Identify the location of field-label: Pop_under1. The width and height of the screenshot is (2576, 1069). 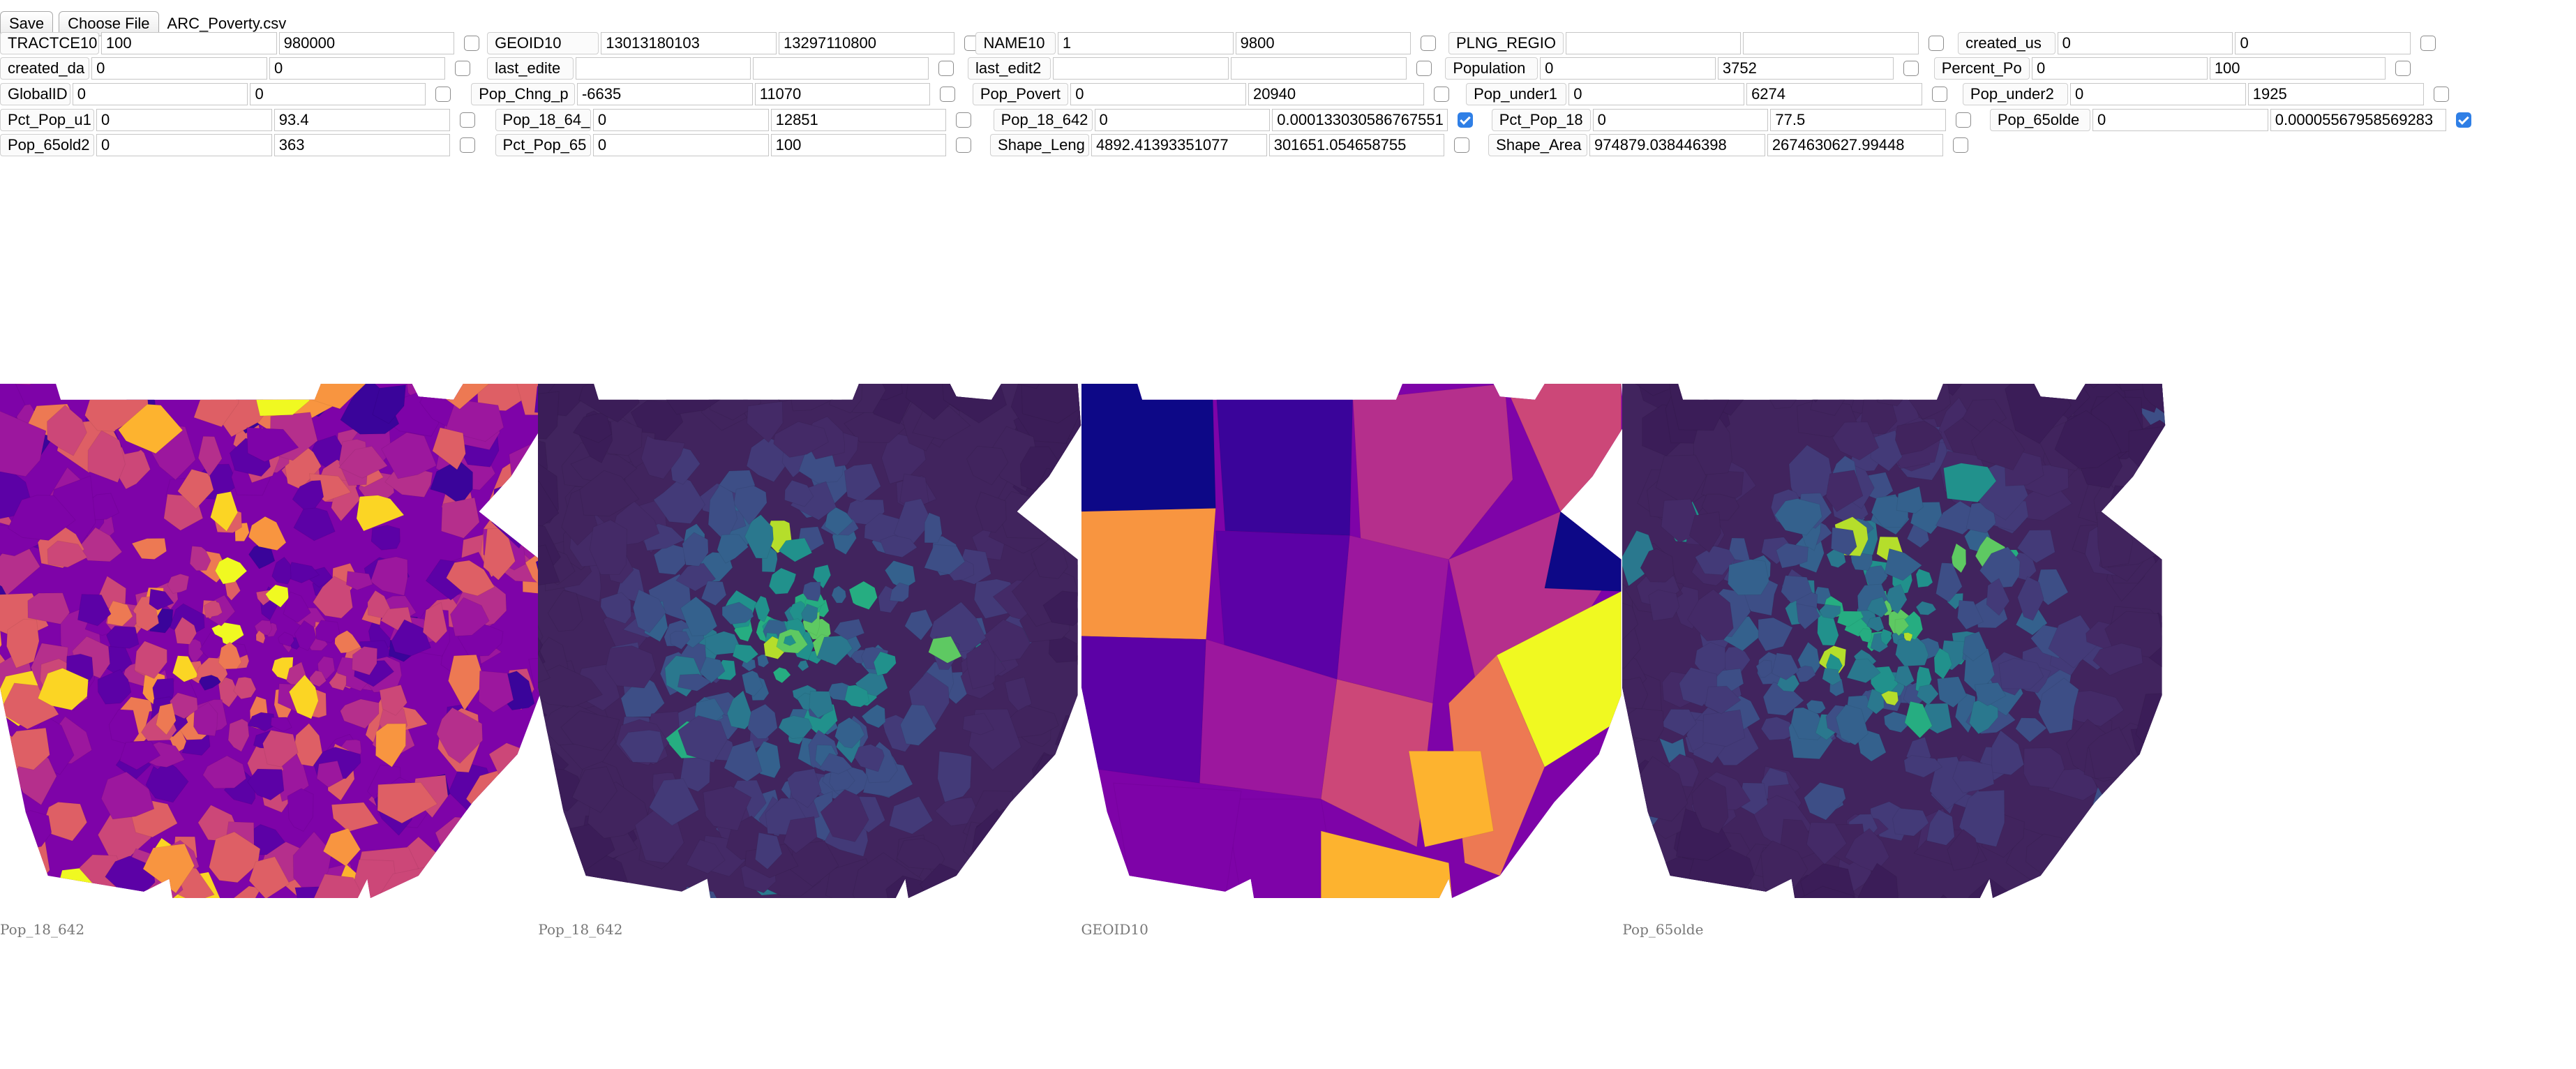
(1516, 95).